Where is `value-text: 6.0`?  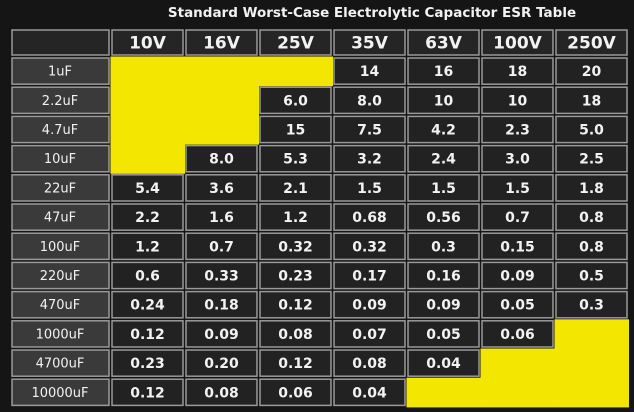 value-text: 6.0 is located at coordinates (295, 101).